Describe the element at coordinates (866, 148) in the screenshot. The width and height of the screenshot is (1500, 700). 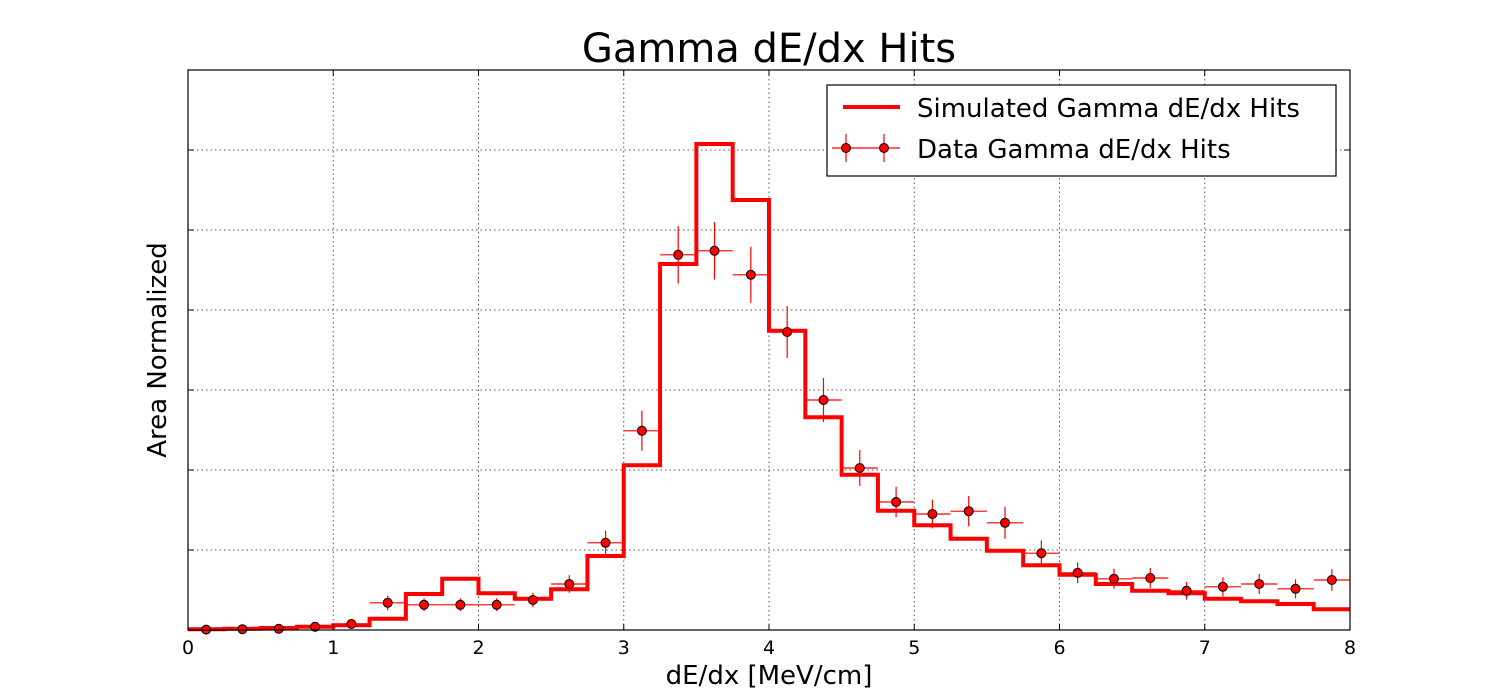
I see `legend-data-marker` at that location.